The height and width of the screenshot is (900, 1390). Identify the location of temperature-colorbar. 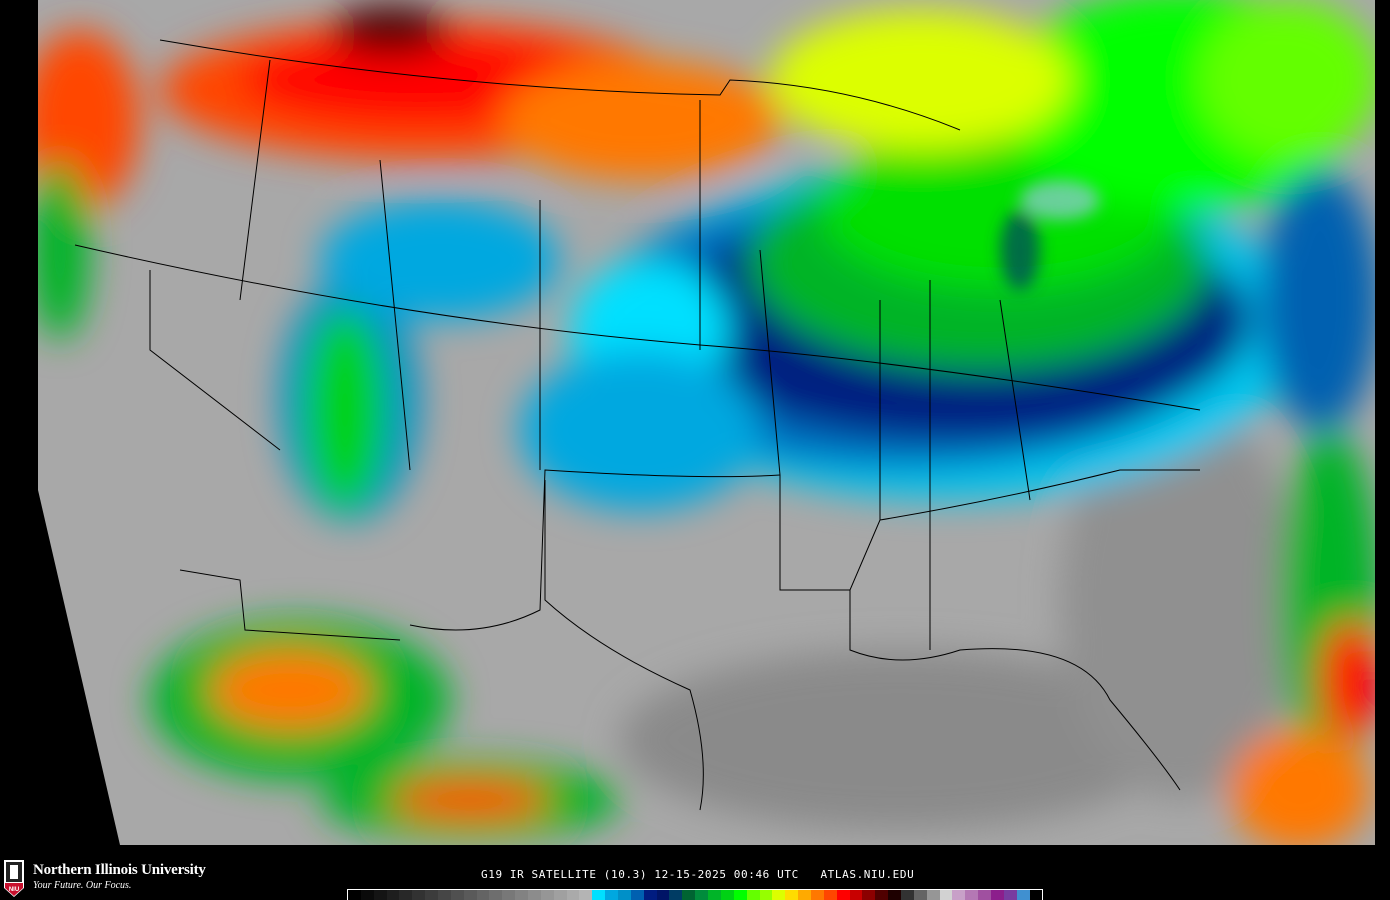
(695, 894).